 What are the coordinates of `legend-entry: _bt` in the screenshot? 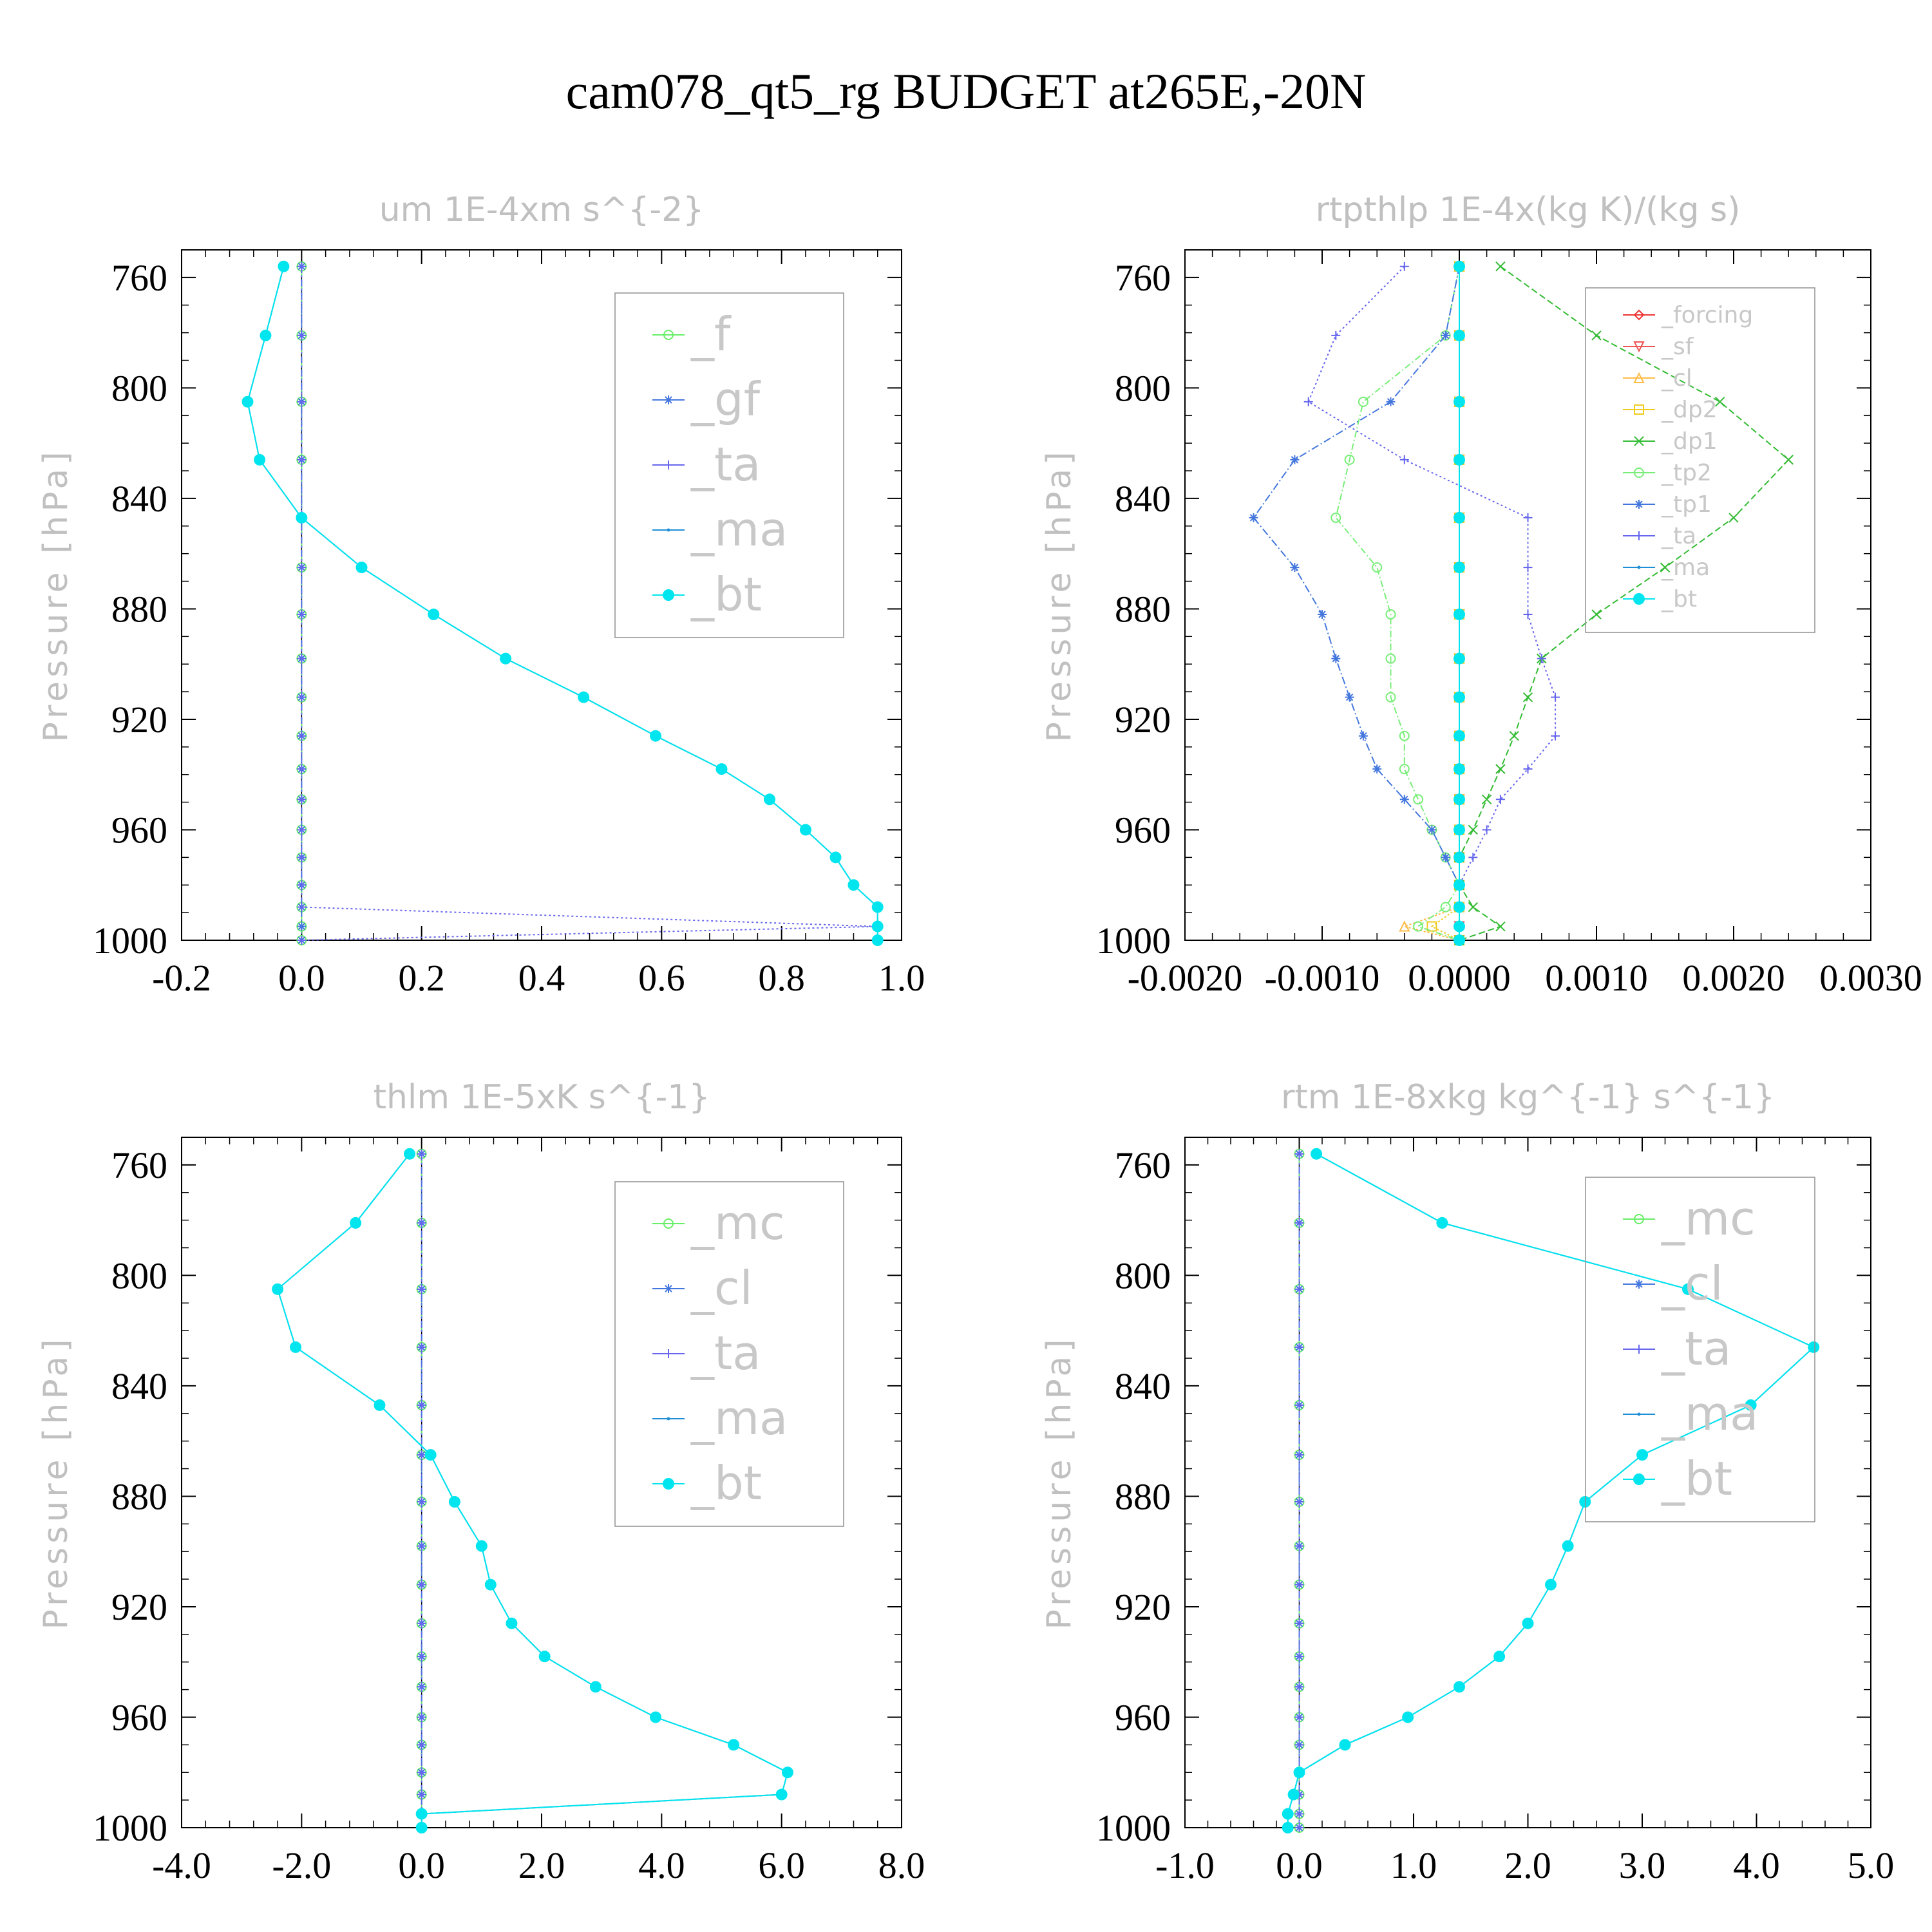 It's located at (1660, 599).